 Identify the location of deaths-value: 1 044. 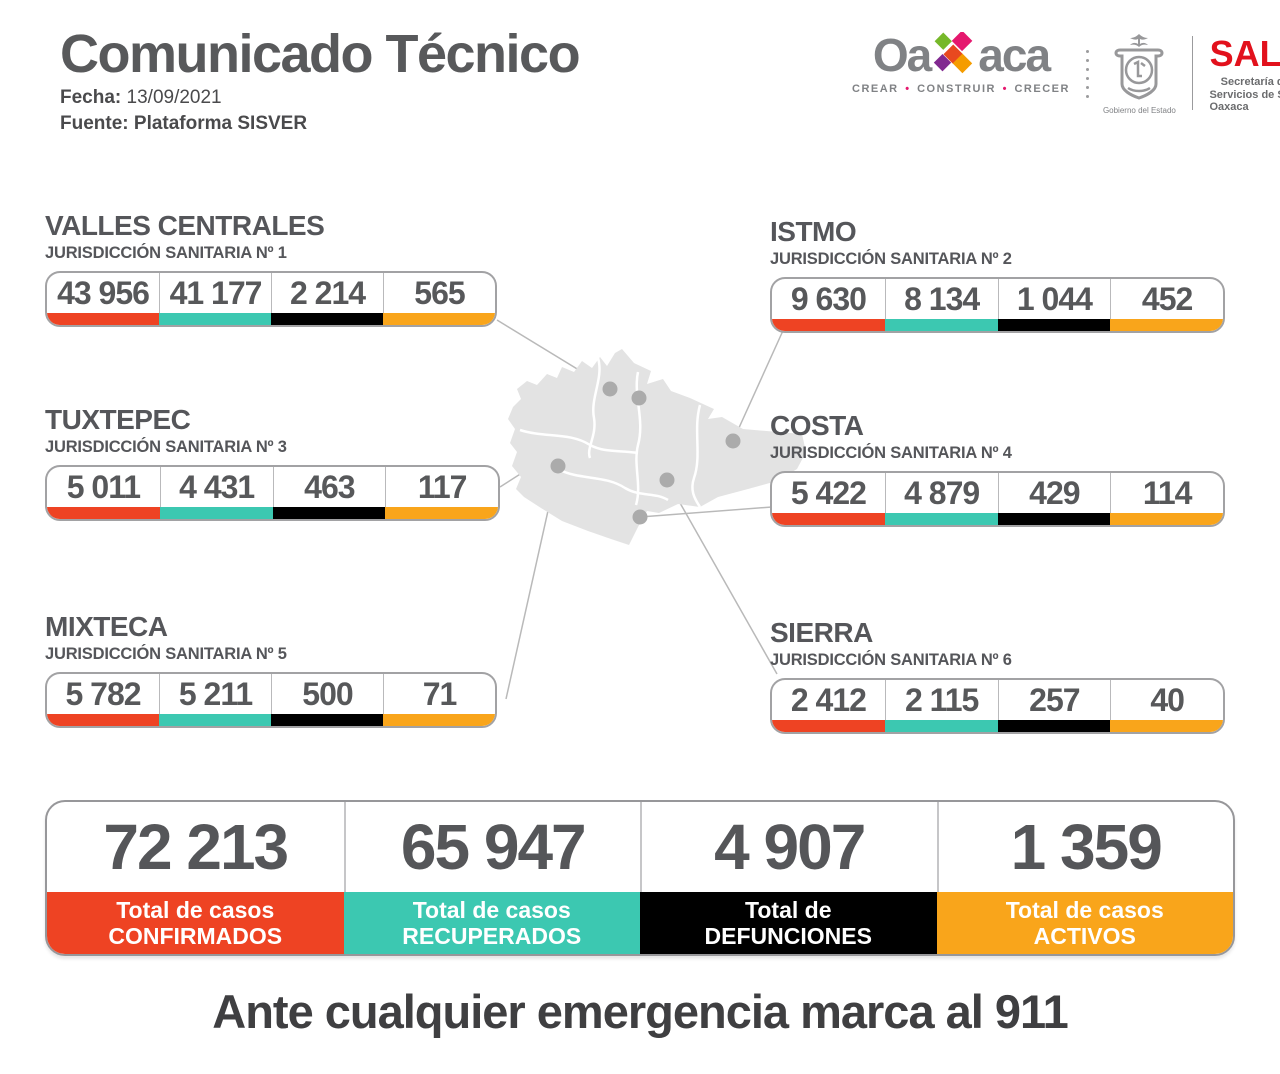
(1054, 299).